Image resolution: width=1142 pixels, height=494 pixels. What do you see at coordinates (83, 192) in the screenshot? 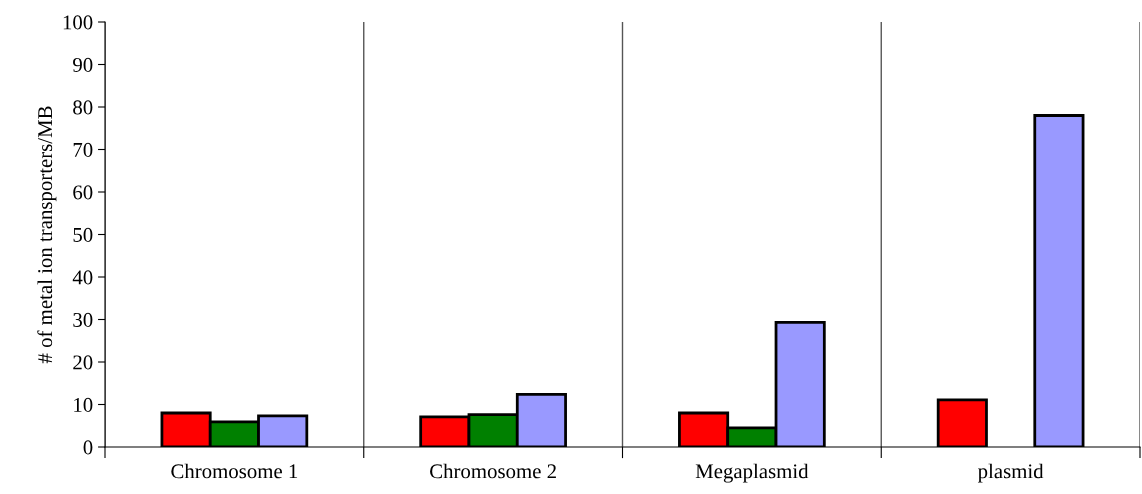
I see `y-tick-label: 60` at bounding box center [83, 192].